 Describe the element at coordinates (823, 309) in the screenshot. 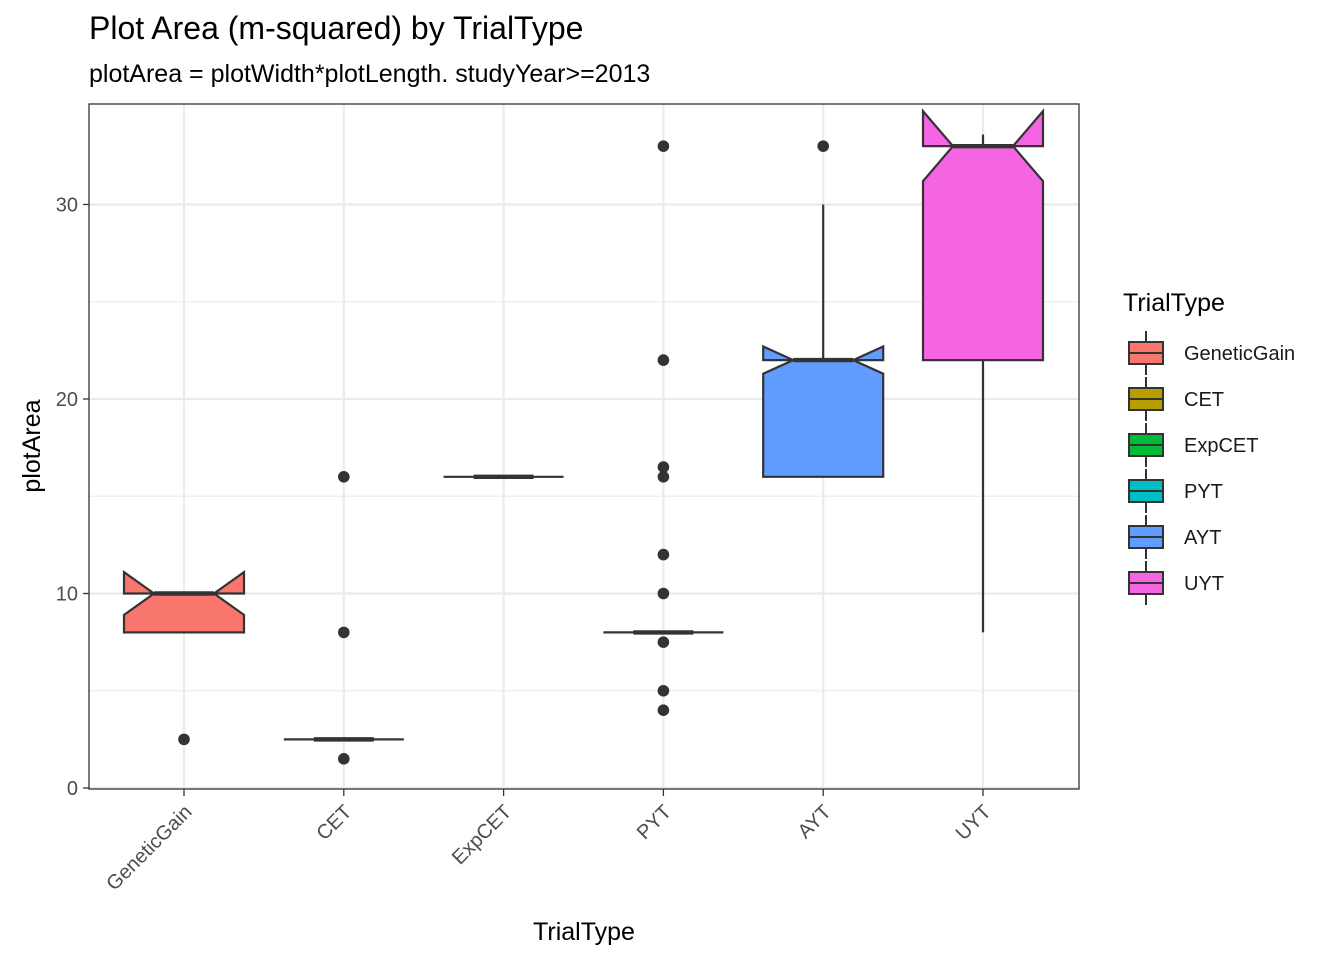

I see `box-ayt` at that location.